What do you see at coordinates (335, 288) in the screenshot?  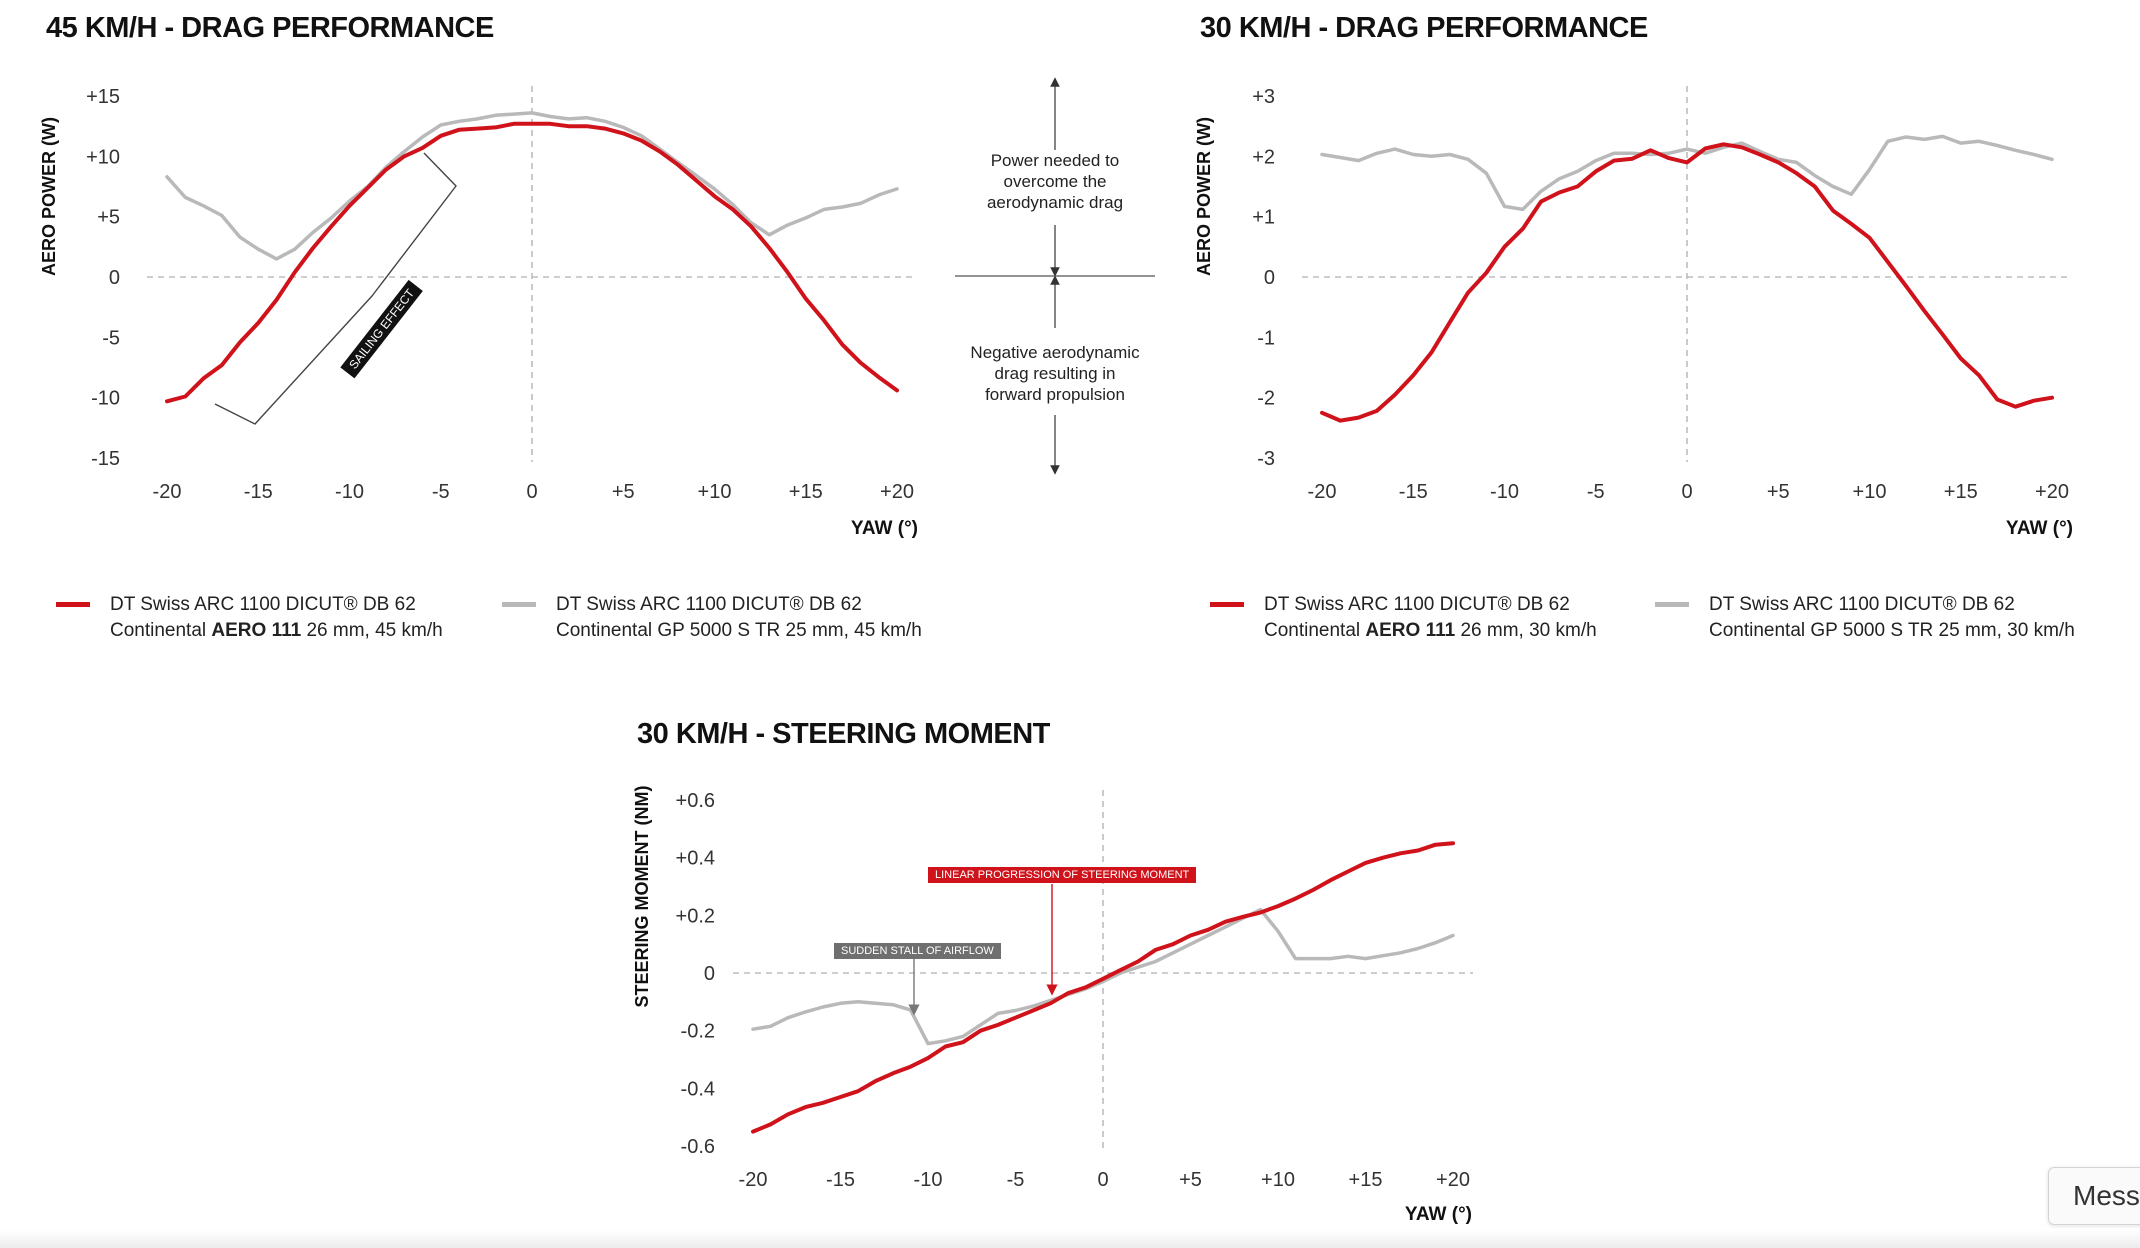 I see `sailing-effect-bracket` at bounding box center [335, 288].